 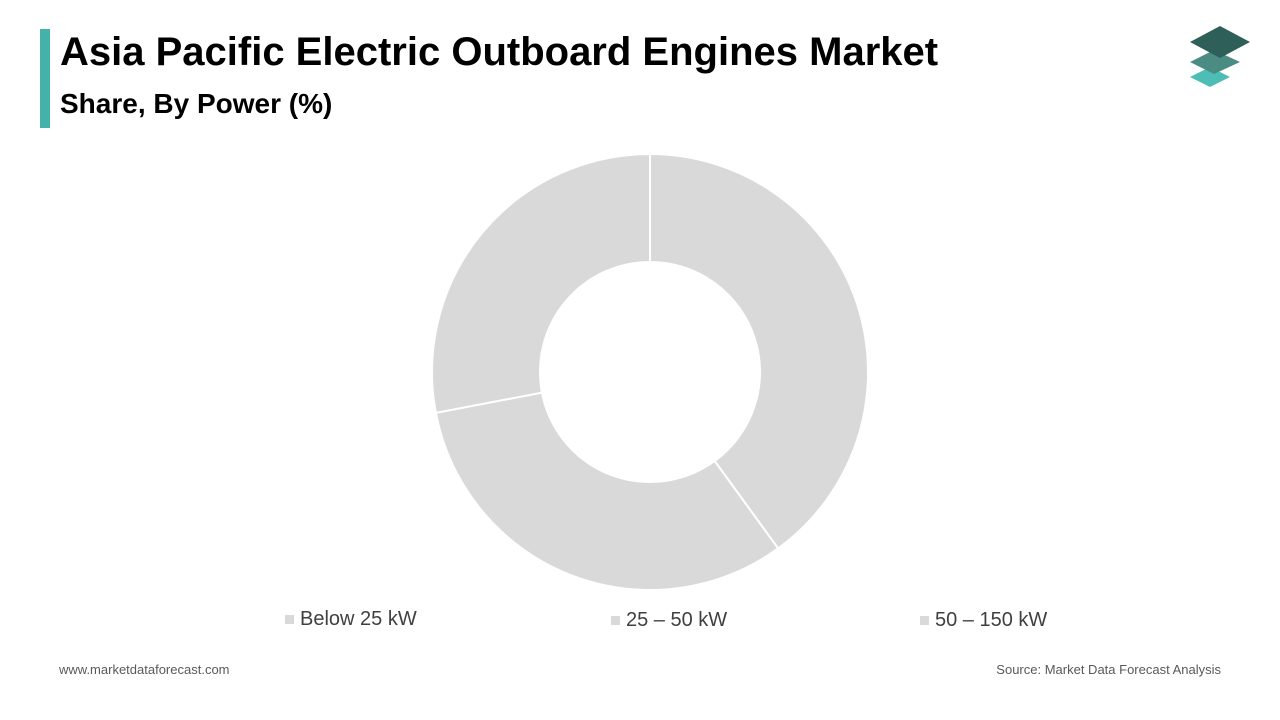 I want to click on legend-label: Below 25 kW, so click(x=358, y=619).